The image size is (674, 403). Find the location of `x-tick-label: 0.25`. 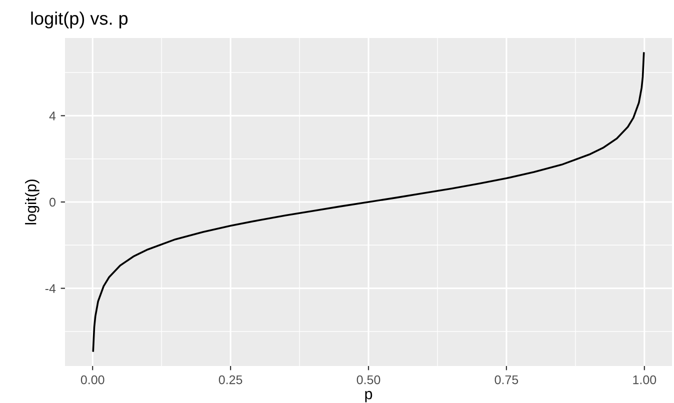

x-tick-label: 0.25 is located at coordinates (230, 379).